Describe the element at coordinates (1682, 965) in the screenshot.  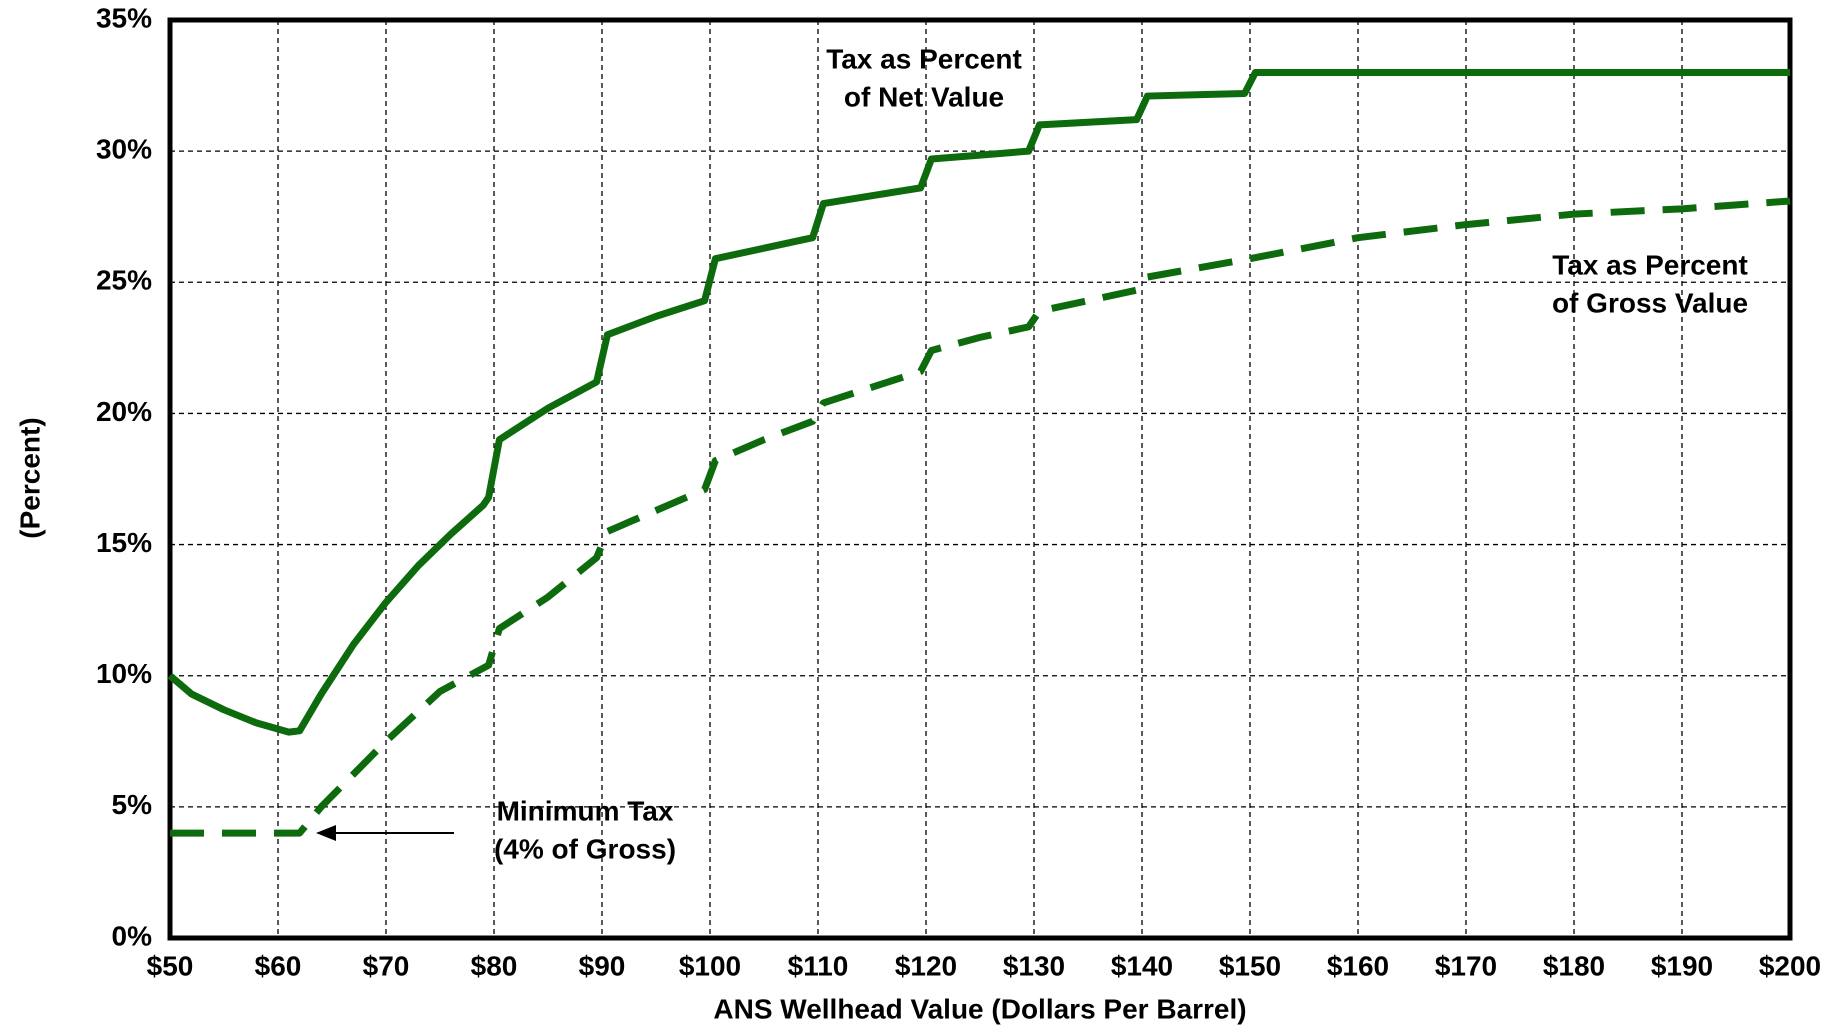
I see `x-tick-label: $190` at that location.